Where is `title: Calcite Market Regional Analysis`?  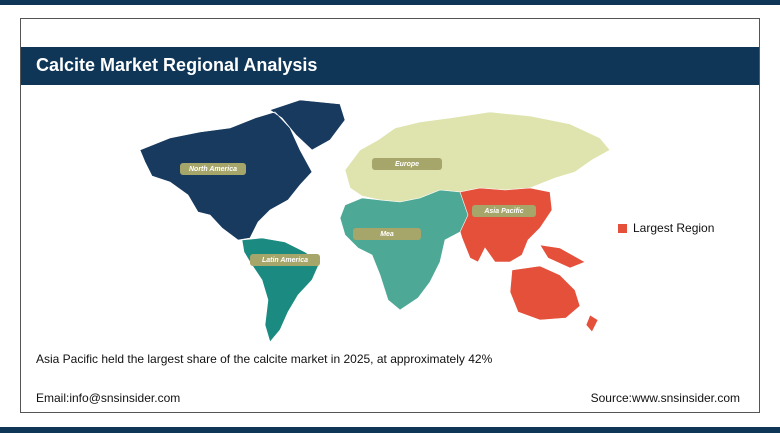 title: Calcite Market Regional Analysis is located at coordinates (176, 65).